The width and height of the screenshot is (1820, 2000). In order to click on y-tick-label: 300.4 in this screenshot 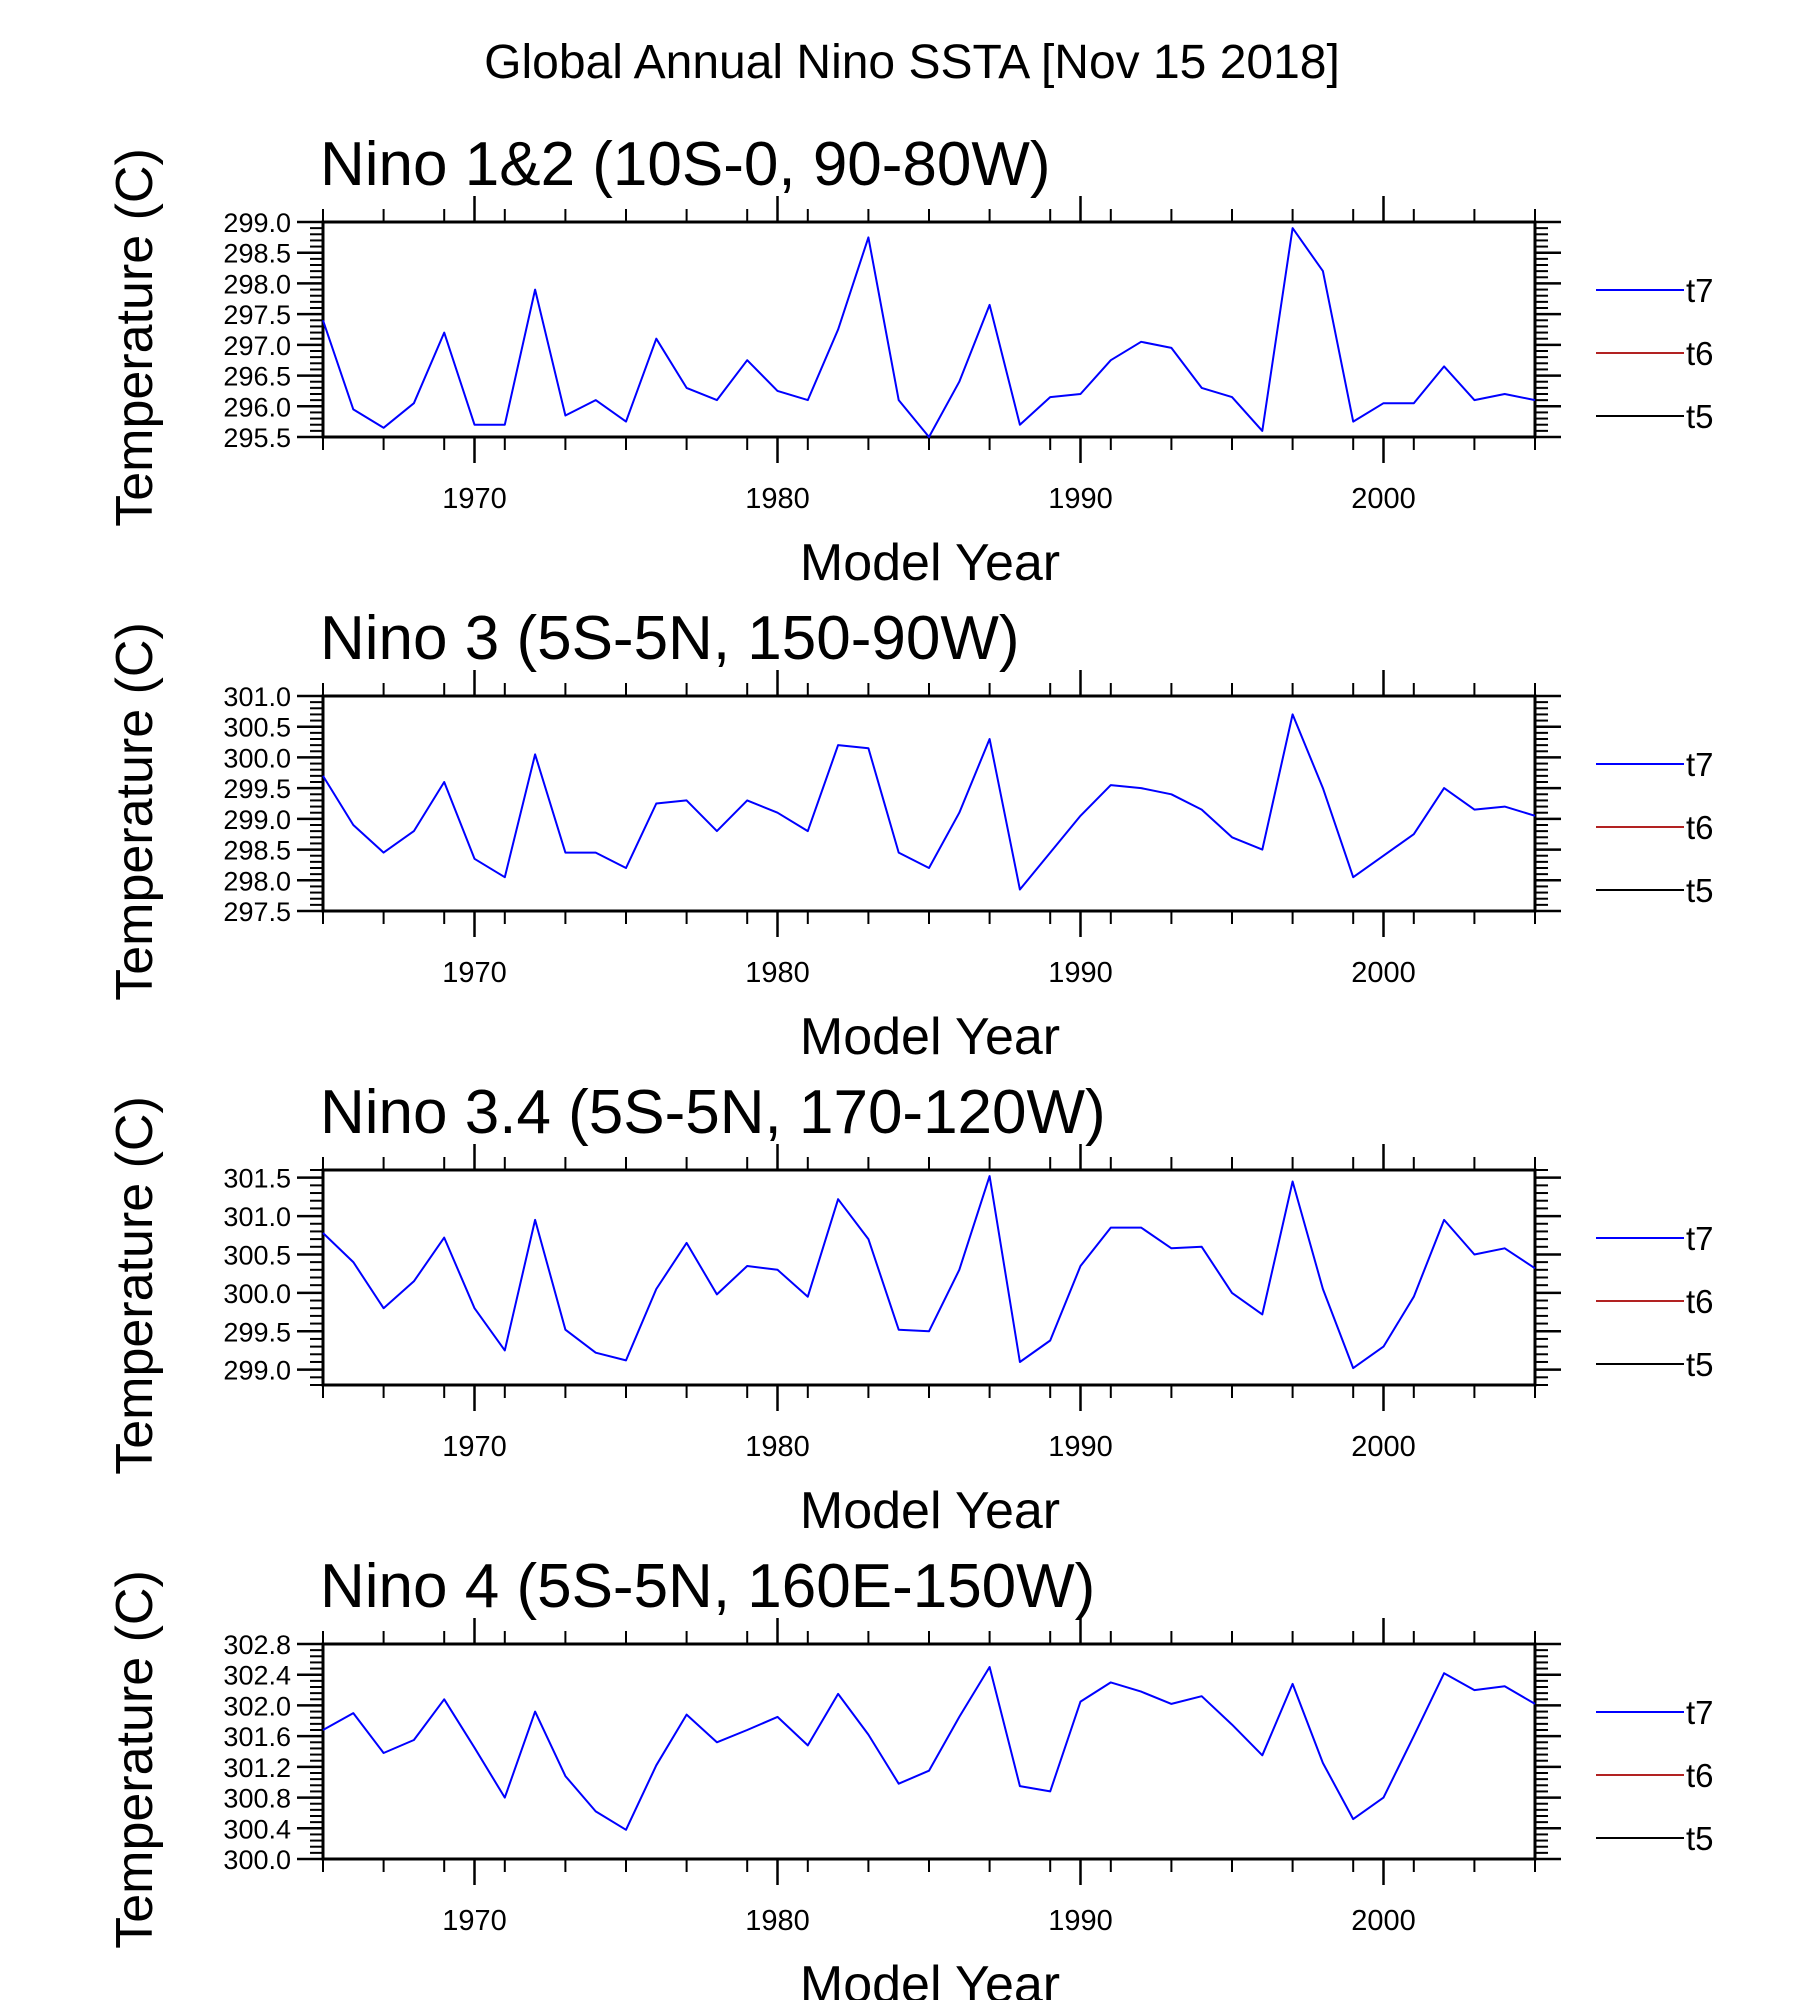, I will do `click(257, 1829)`.